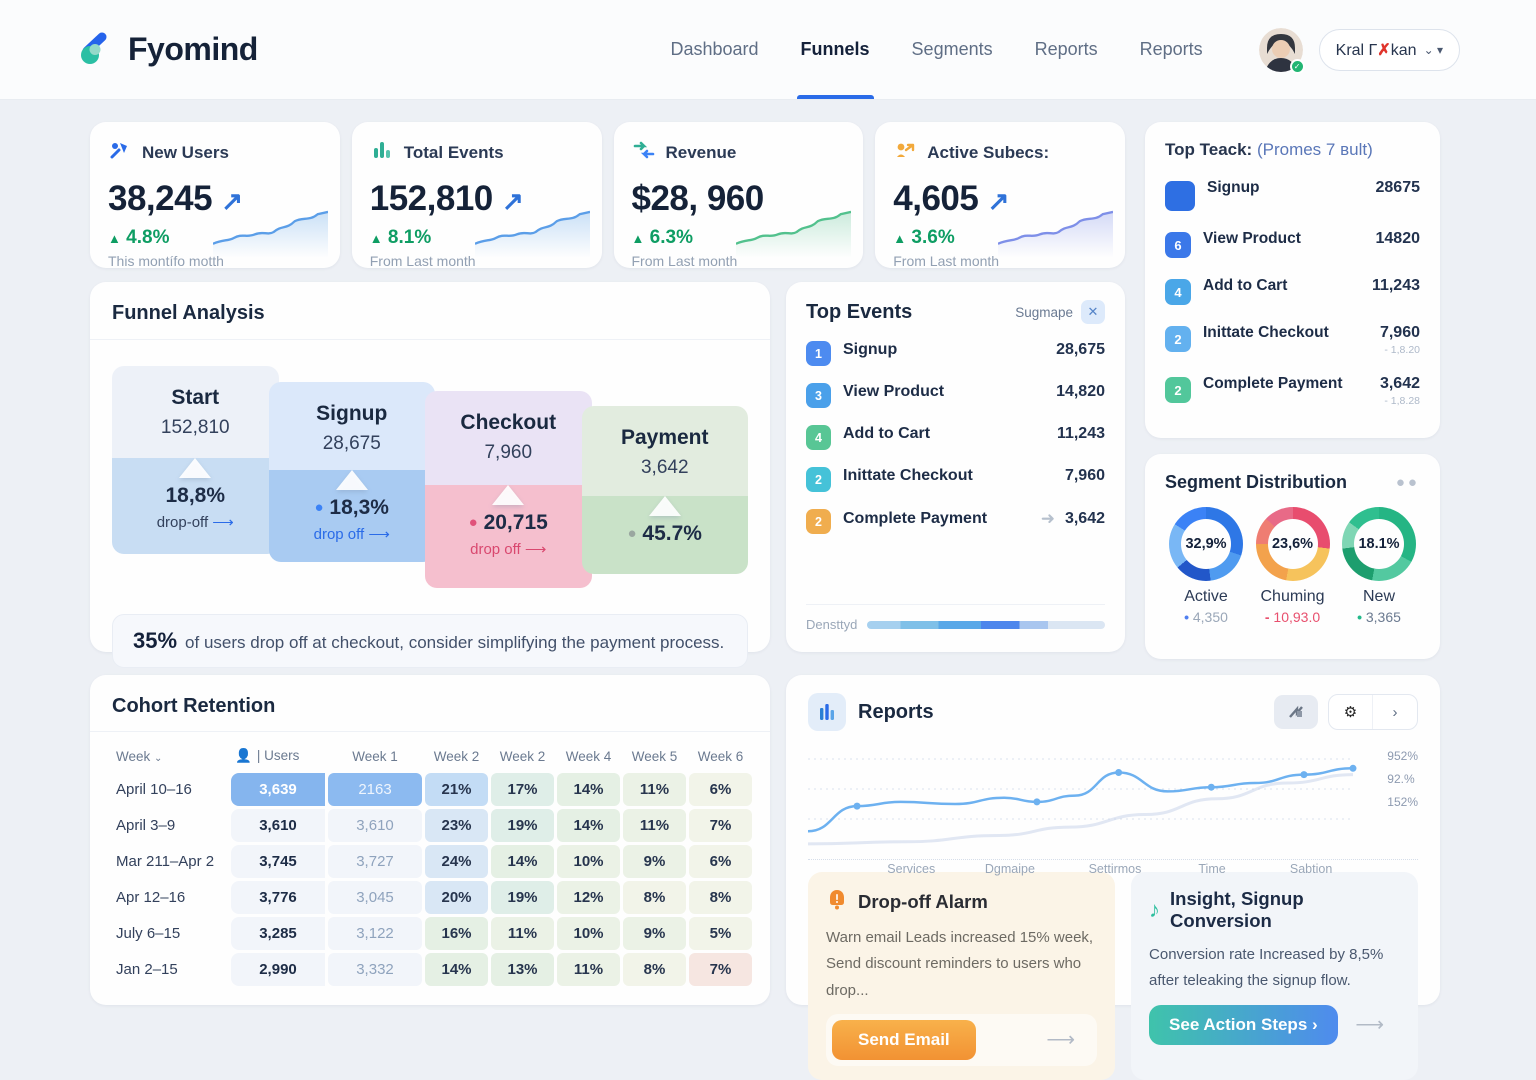 This screenshot has width=1536, height=1080. I want to click on cohort-week-label: Mar 211–Apr 2, so click(165, 861).